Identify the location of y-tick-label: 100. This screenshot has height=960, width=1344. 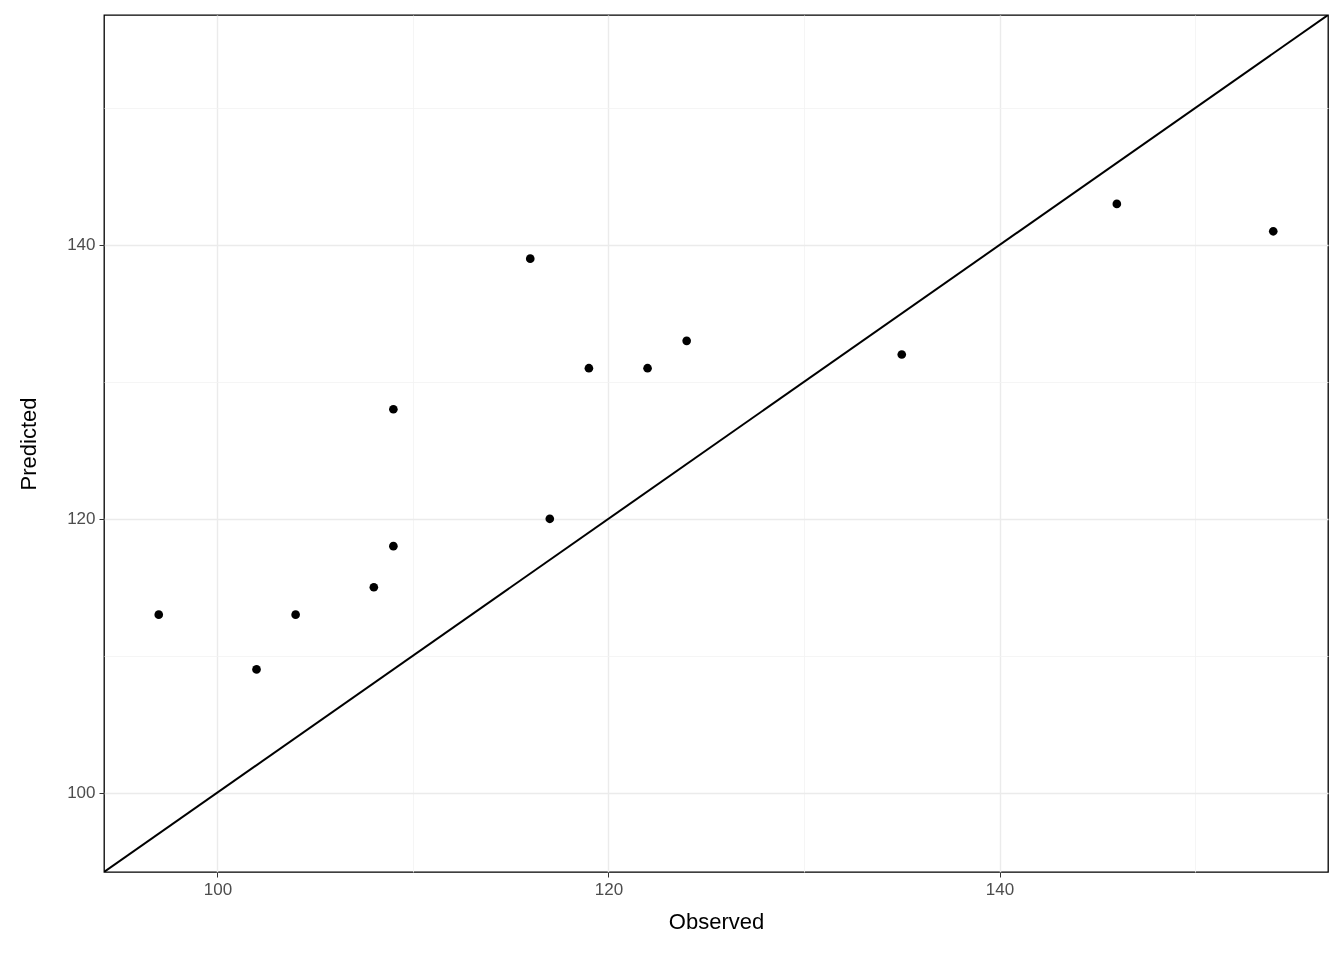
(81, 793).